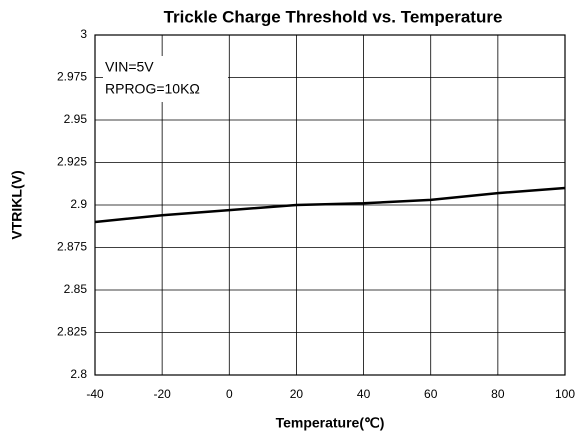  What do you see at coordinates (165, 79) in the screenshot?
I see `annotation-box` at bounding box center [165, 79].